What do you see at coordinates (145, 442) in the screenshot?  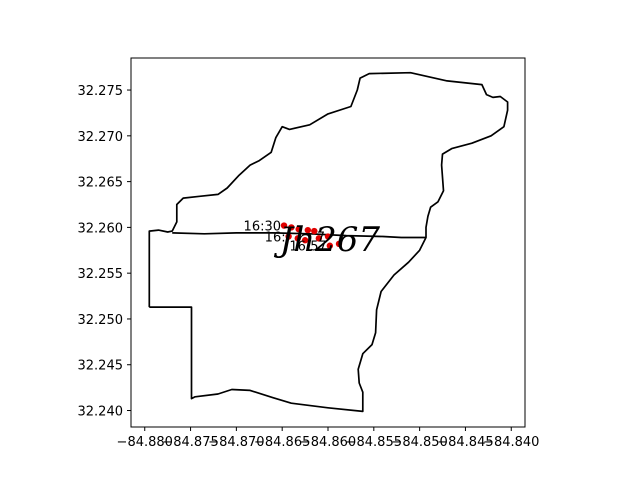 I see `x-tick-label: −84.880` at bounding box center [145, 442].